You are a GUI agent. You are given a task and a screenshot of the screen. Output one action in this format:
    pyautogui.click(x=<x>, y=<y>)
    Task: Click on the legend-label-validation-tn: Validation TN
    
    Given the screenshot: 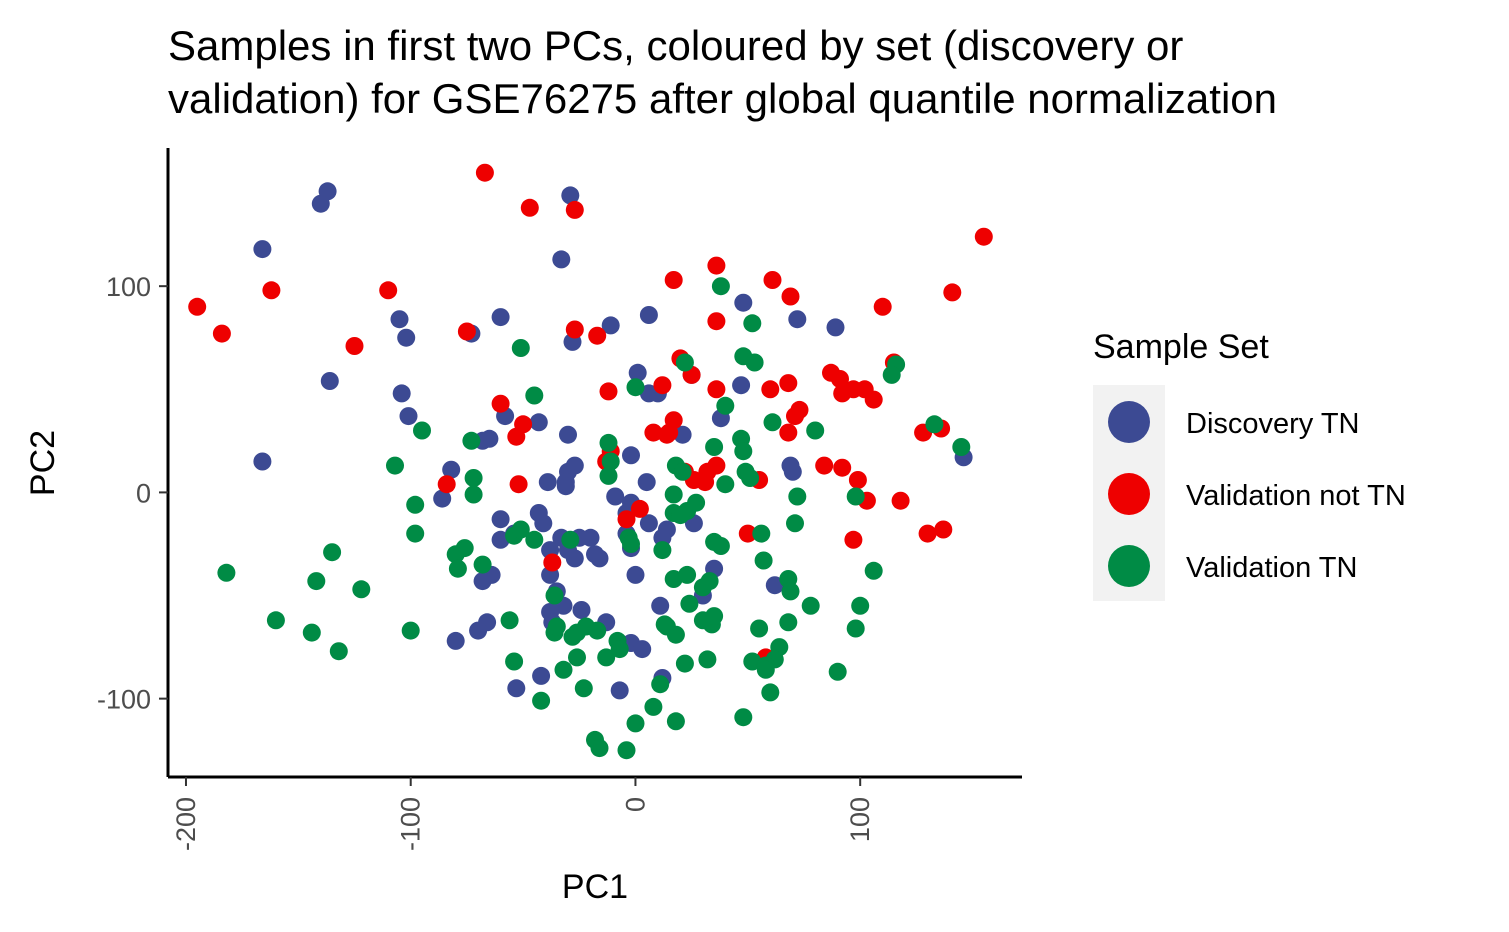 What is the action you would take?
    pyautogui.click(x=1271, y=568)
    